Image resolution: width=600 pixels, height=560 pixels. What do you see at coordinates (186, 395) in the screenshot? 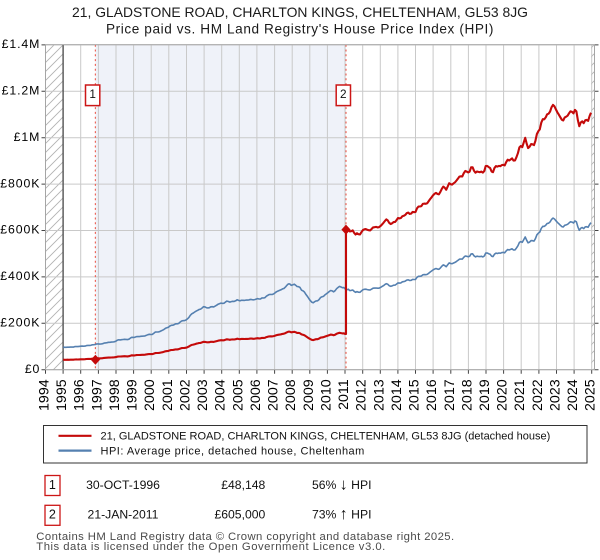
I see `svg-text: 2002` at bounding box center [186, 395].